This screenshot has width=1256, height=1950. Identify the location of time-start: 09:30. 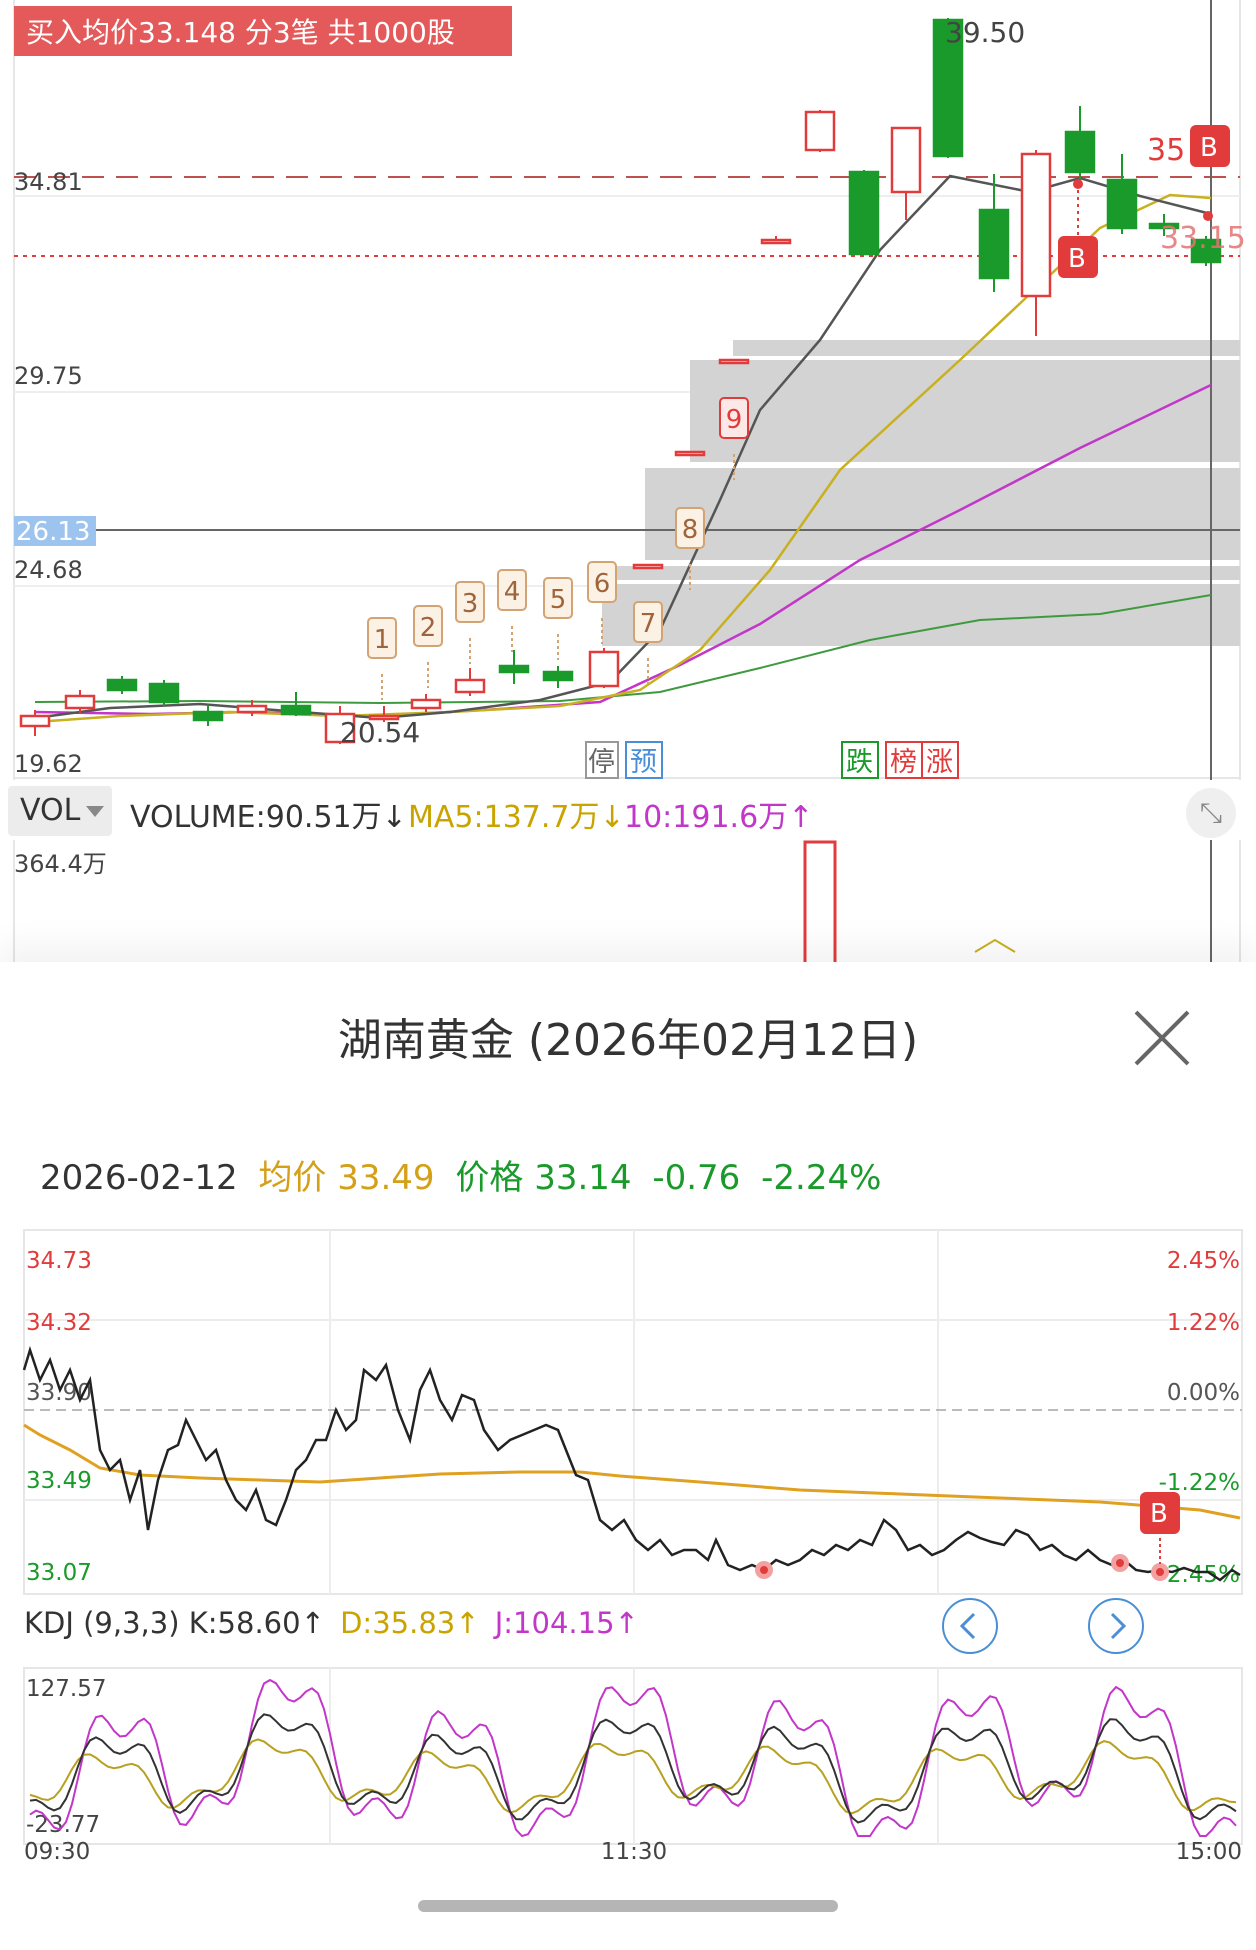
(57, 1849).